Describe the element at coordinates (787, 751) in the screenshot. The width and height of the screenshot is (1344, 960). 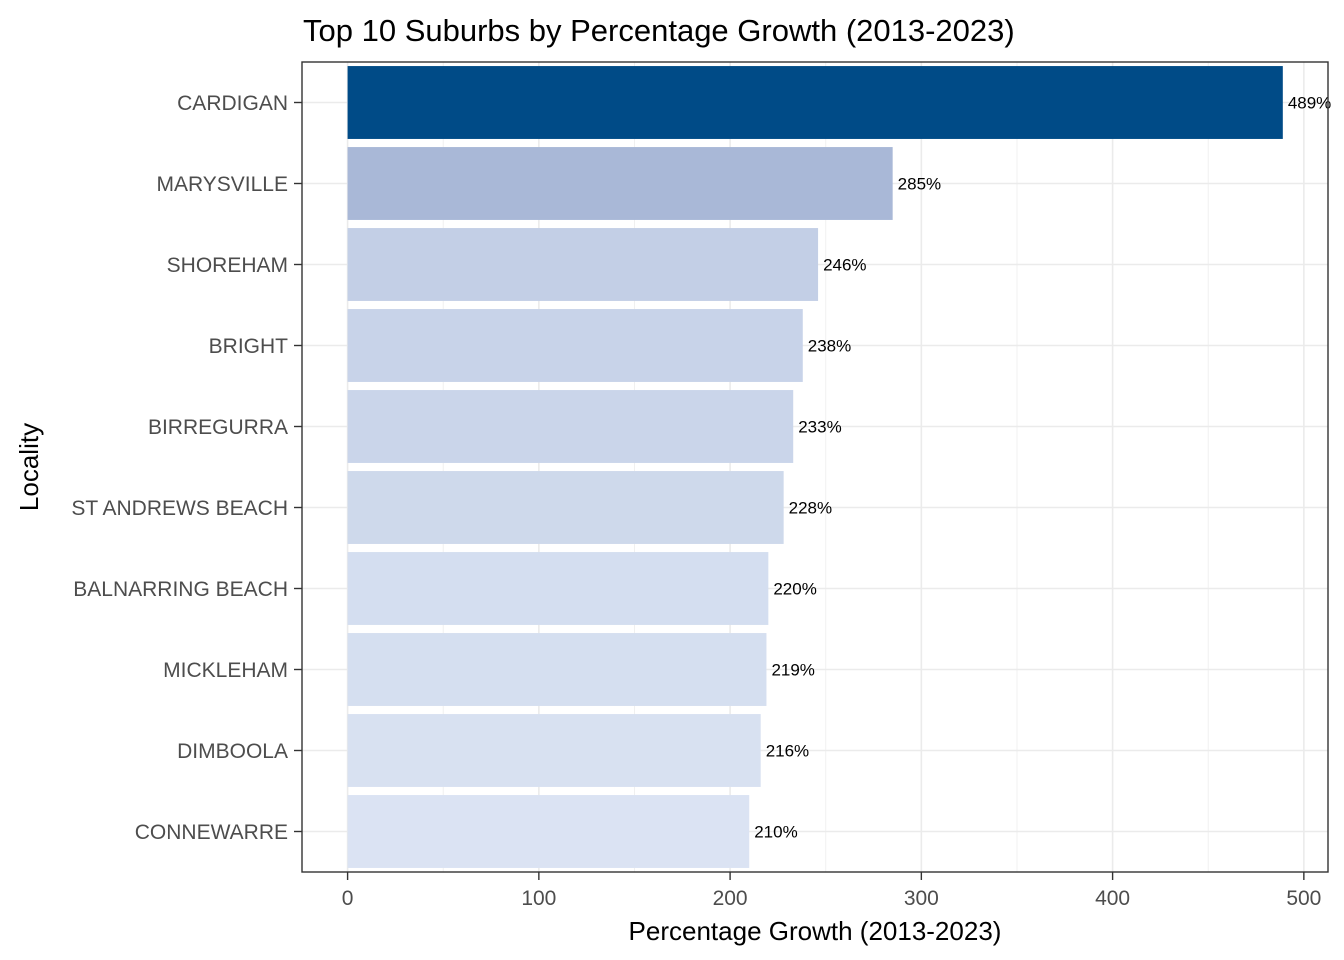
I see `data-label: 216%` at that location.